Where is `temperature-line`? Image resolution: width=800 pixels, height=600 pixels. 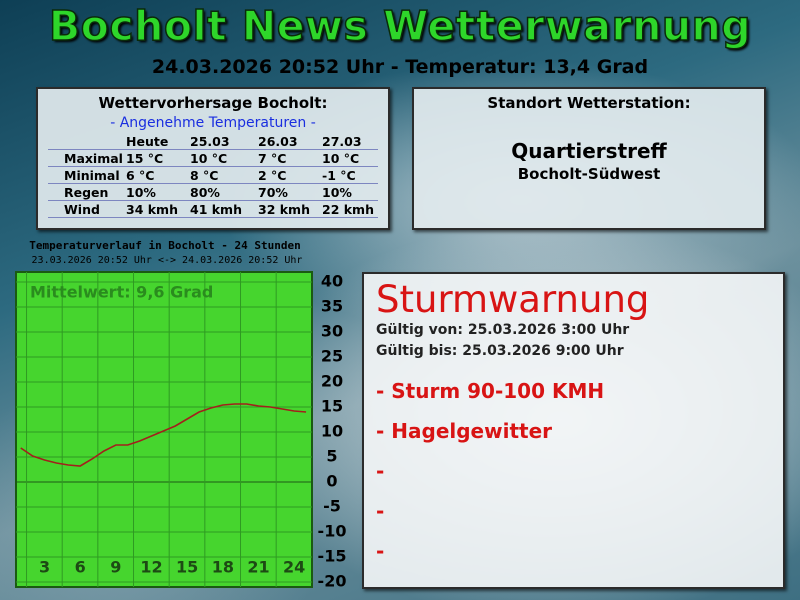 temperature-line is located at coordinates (163, 435).